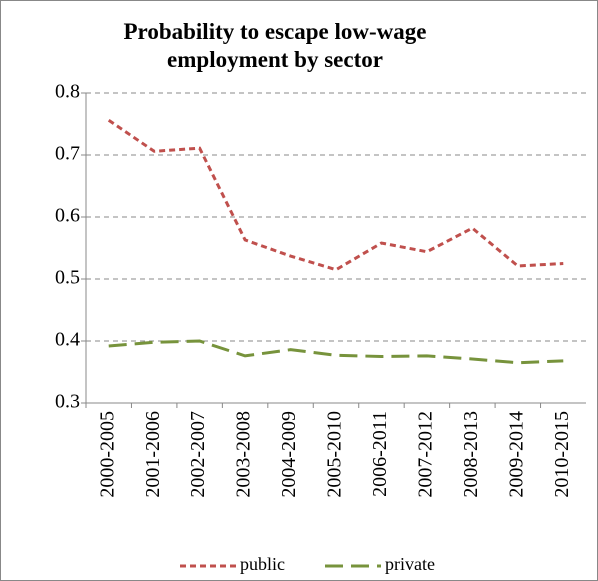  I want to click on y-tick-label: 0.7, so click(67, 154).